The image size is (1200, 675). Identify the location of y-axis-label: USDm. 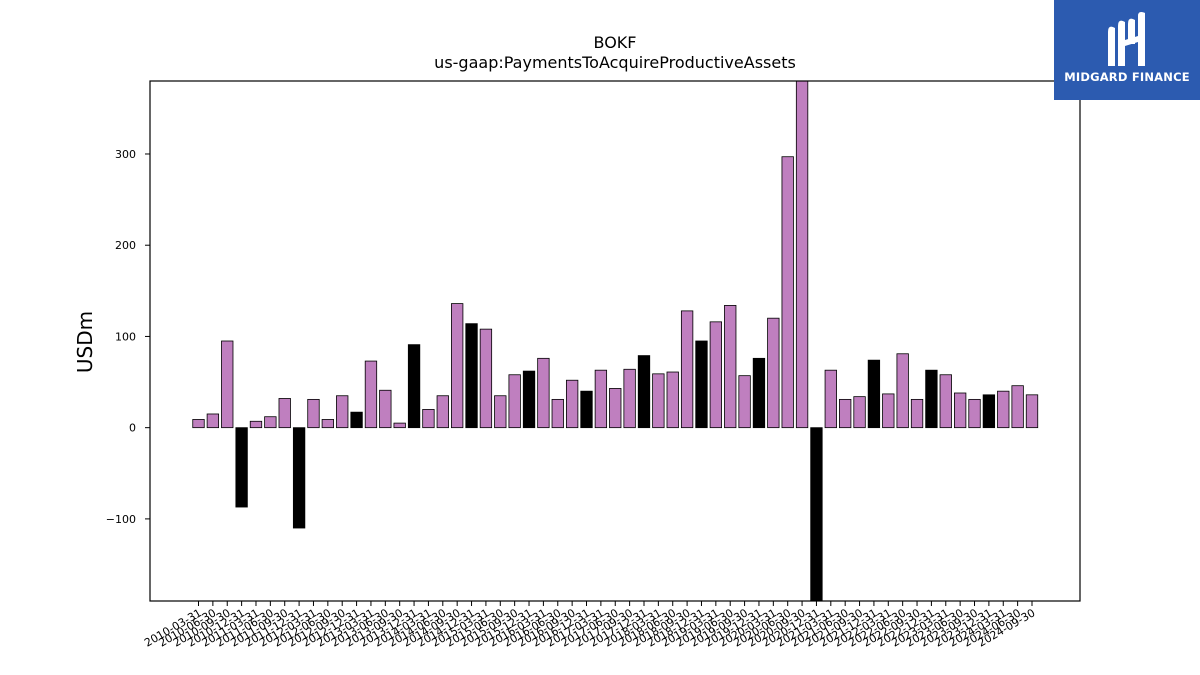
(85, 342).